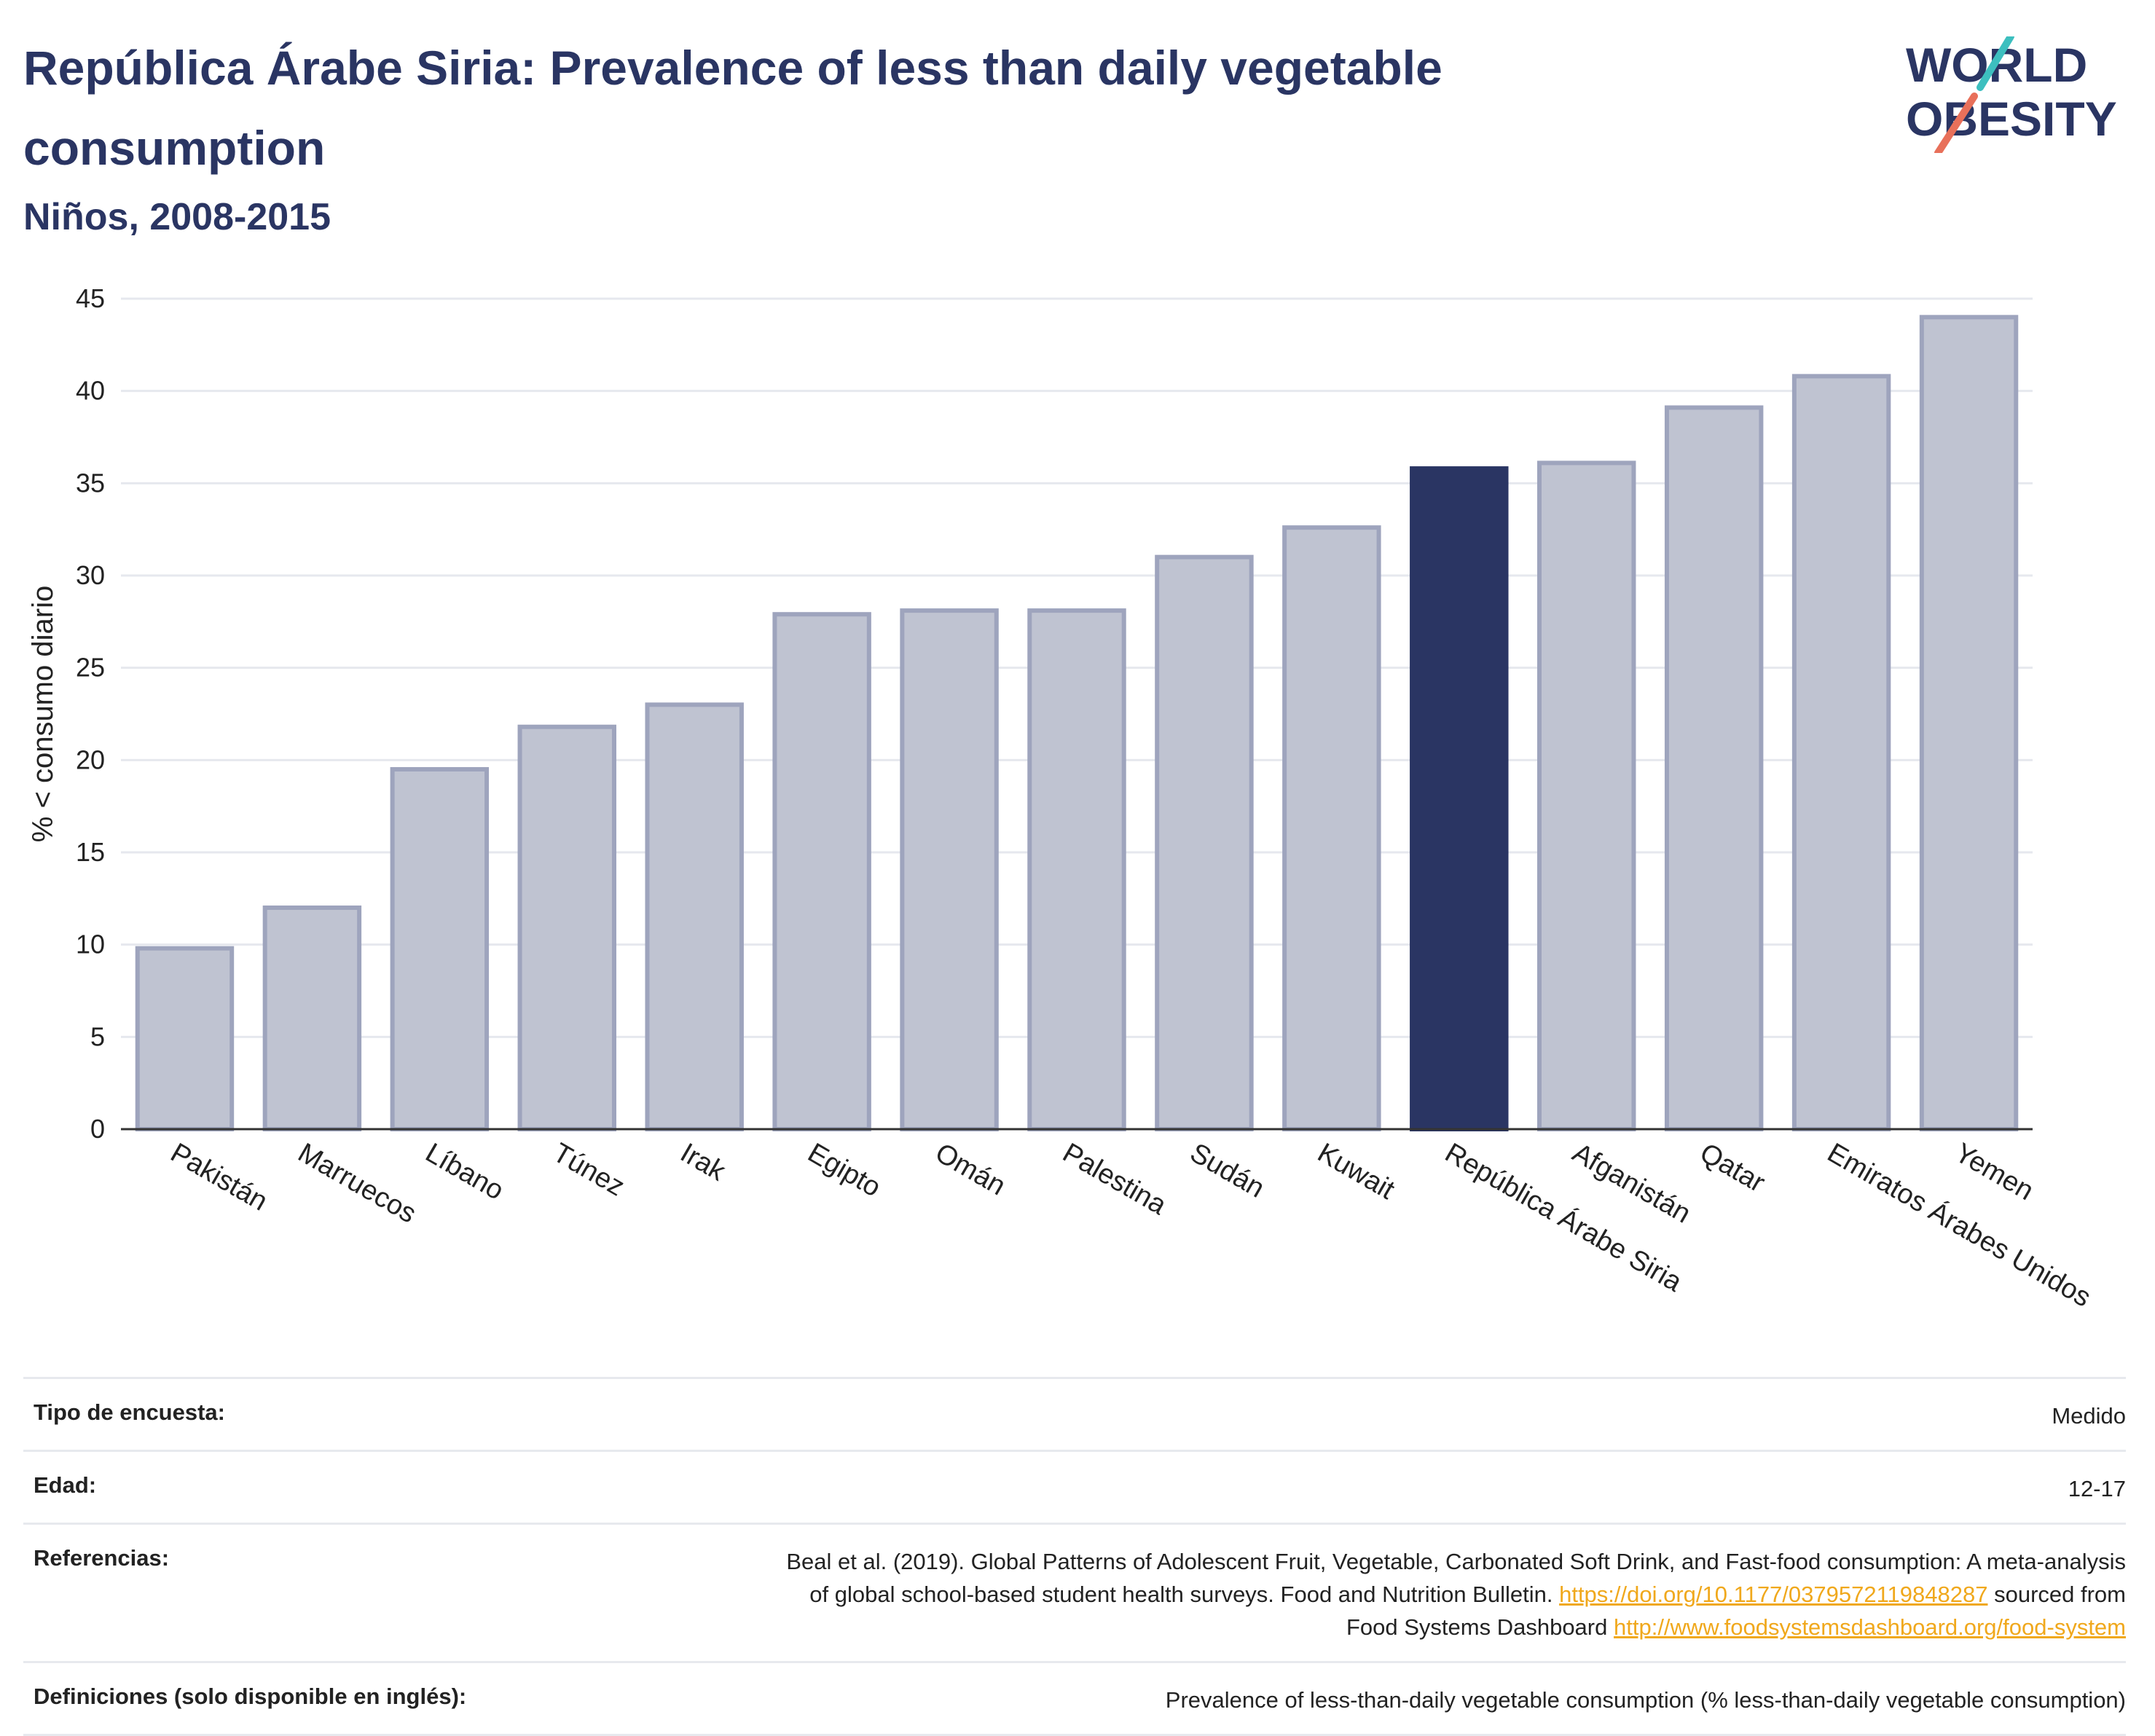 Image resolution: width=2155 pixels, height=1736 pixels. I want to click on doi-link: https://doi.org/10.1177/0379572119848287, so click(1773, 1594).